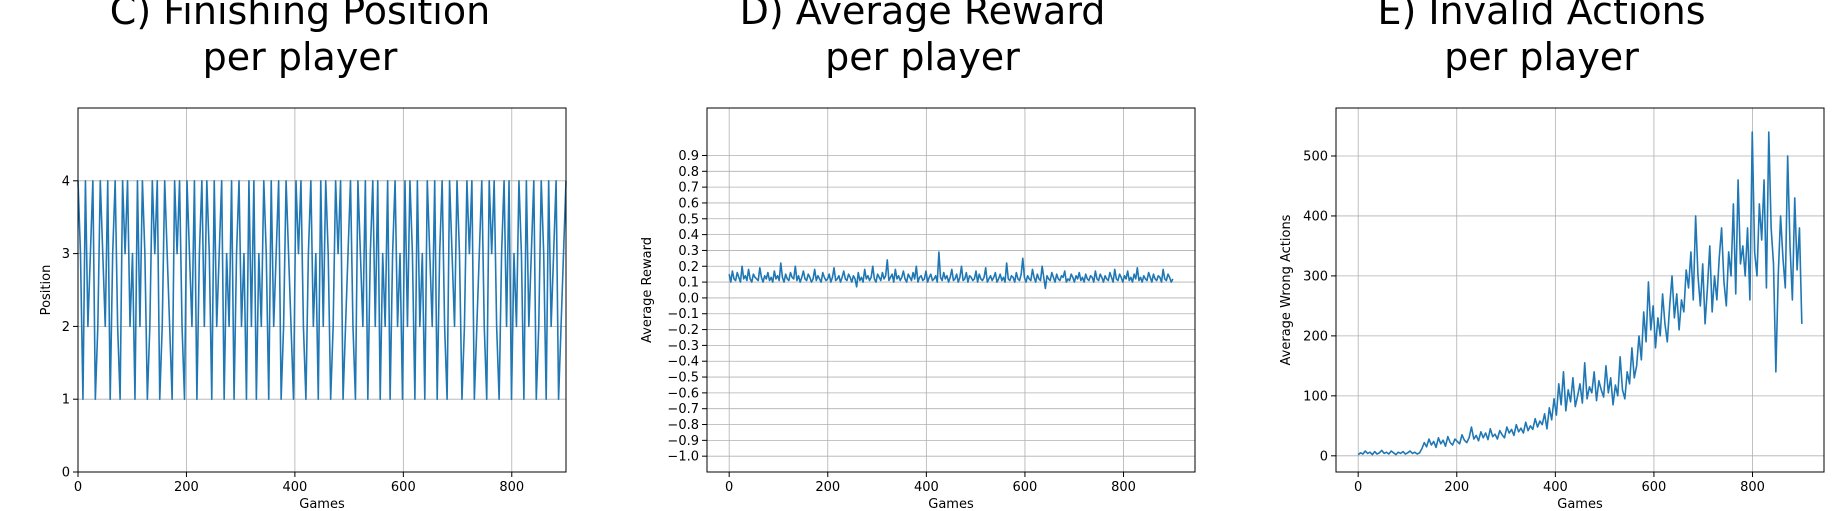  I want to click on chart-title: D) Average Reward per player, so click(922, 40).